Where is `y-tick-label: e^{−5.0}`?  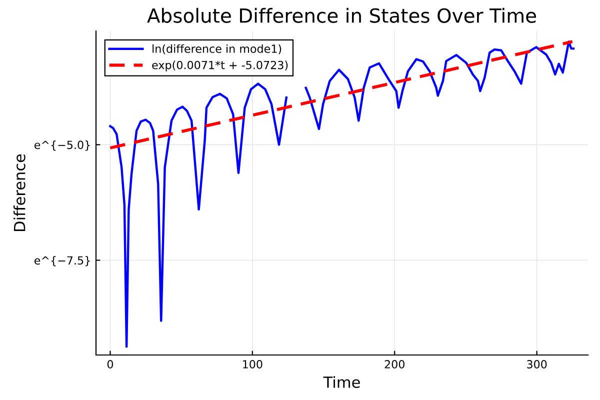 y-tick-label: e^{−5.0} is located at coordinates (62, 145).